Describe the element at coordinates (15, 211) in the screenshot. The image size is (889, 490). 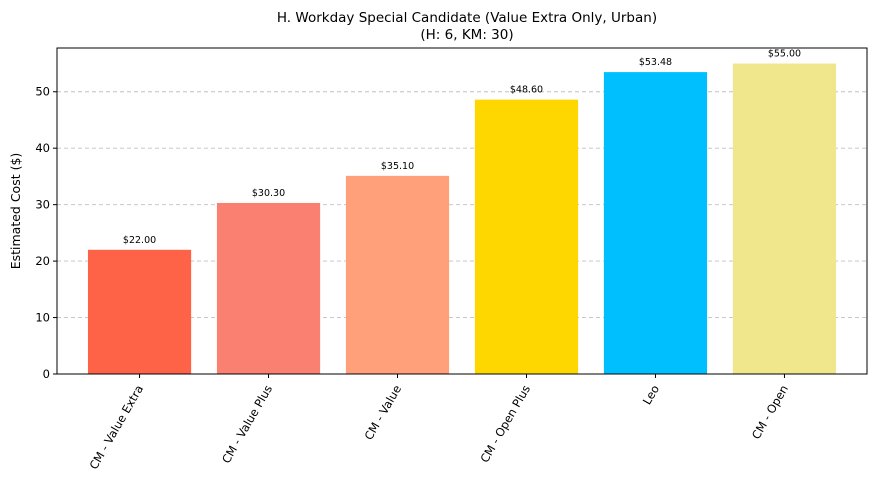
I see `y-axis-label: Estimated Cost ($)` at that location.